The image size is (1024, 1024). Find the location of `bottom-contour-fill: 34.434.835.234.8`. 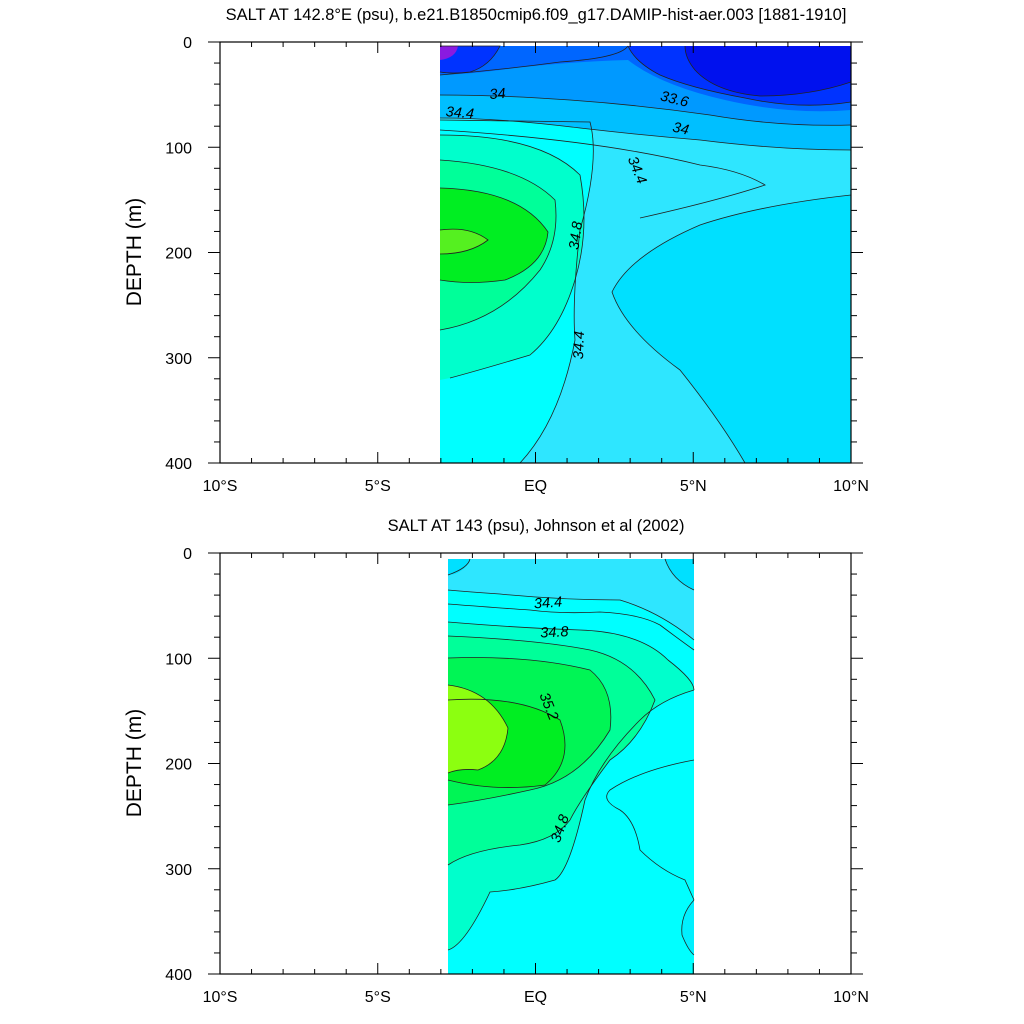

bottom-contour-fill: 34.434.835.234.8 is located at coordinates (571, 766).